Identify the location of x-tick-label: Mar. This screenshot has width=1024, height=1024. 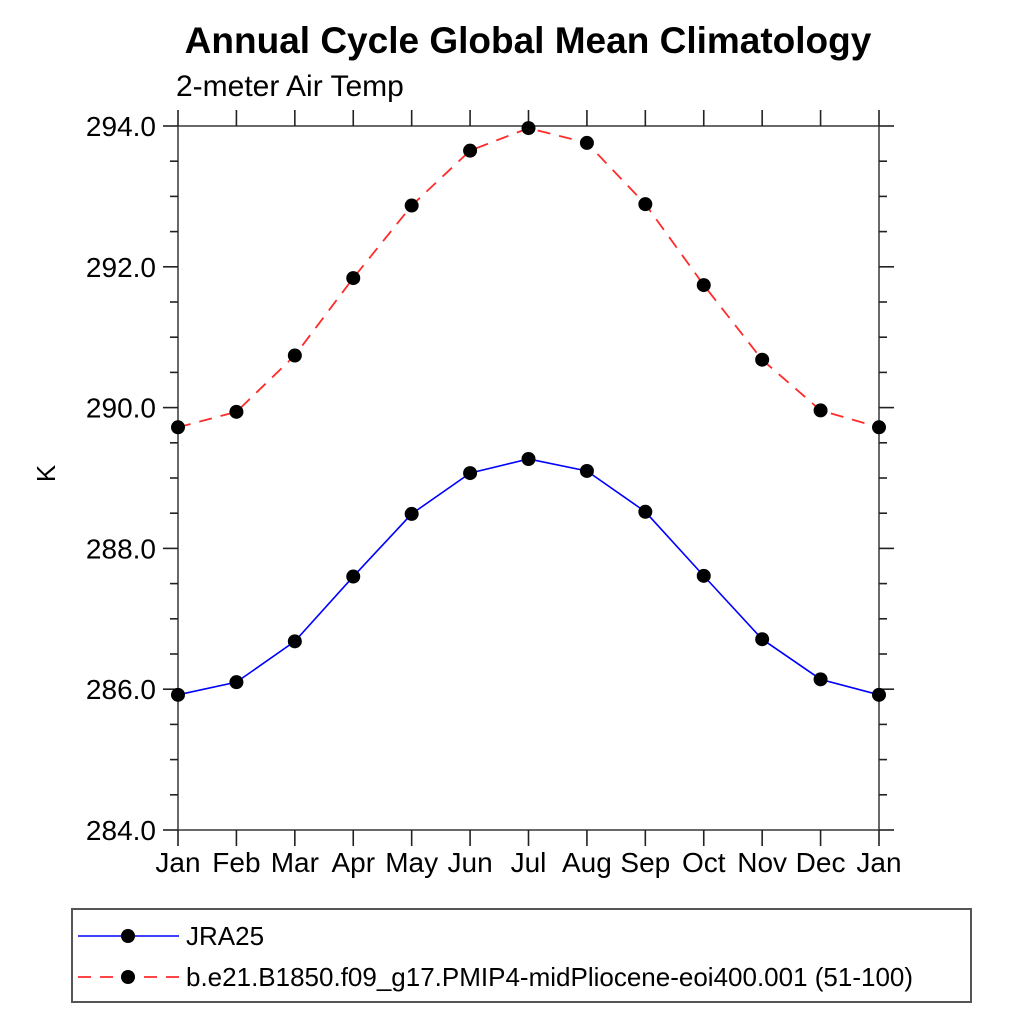
(295, 862).